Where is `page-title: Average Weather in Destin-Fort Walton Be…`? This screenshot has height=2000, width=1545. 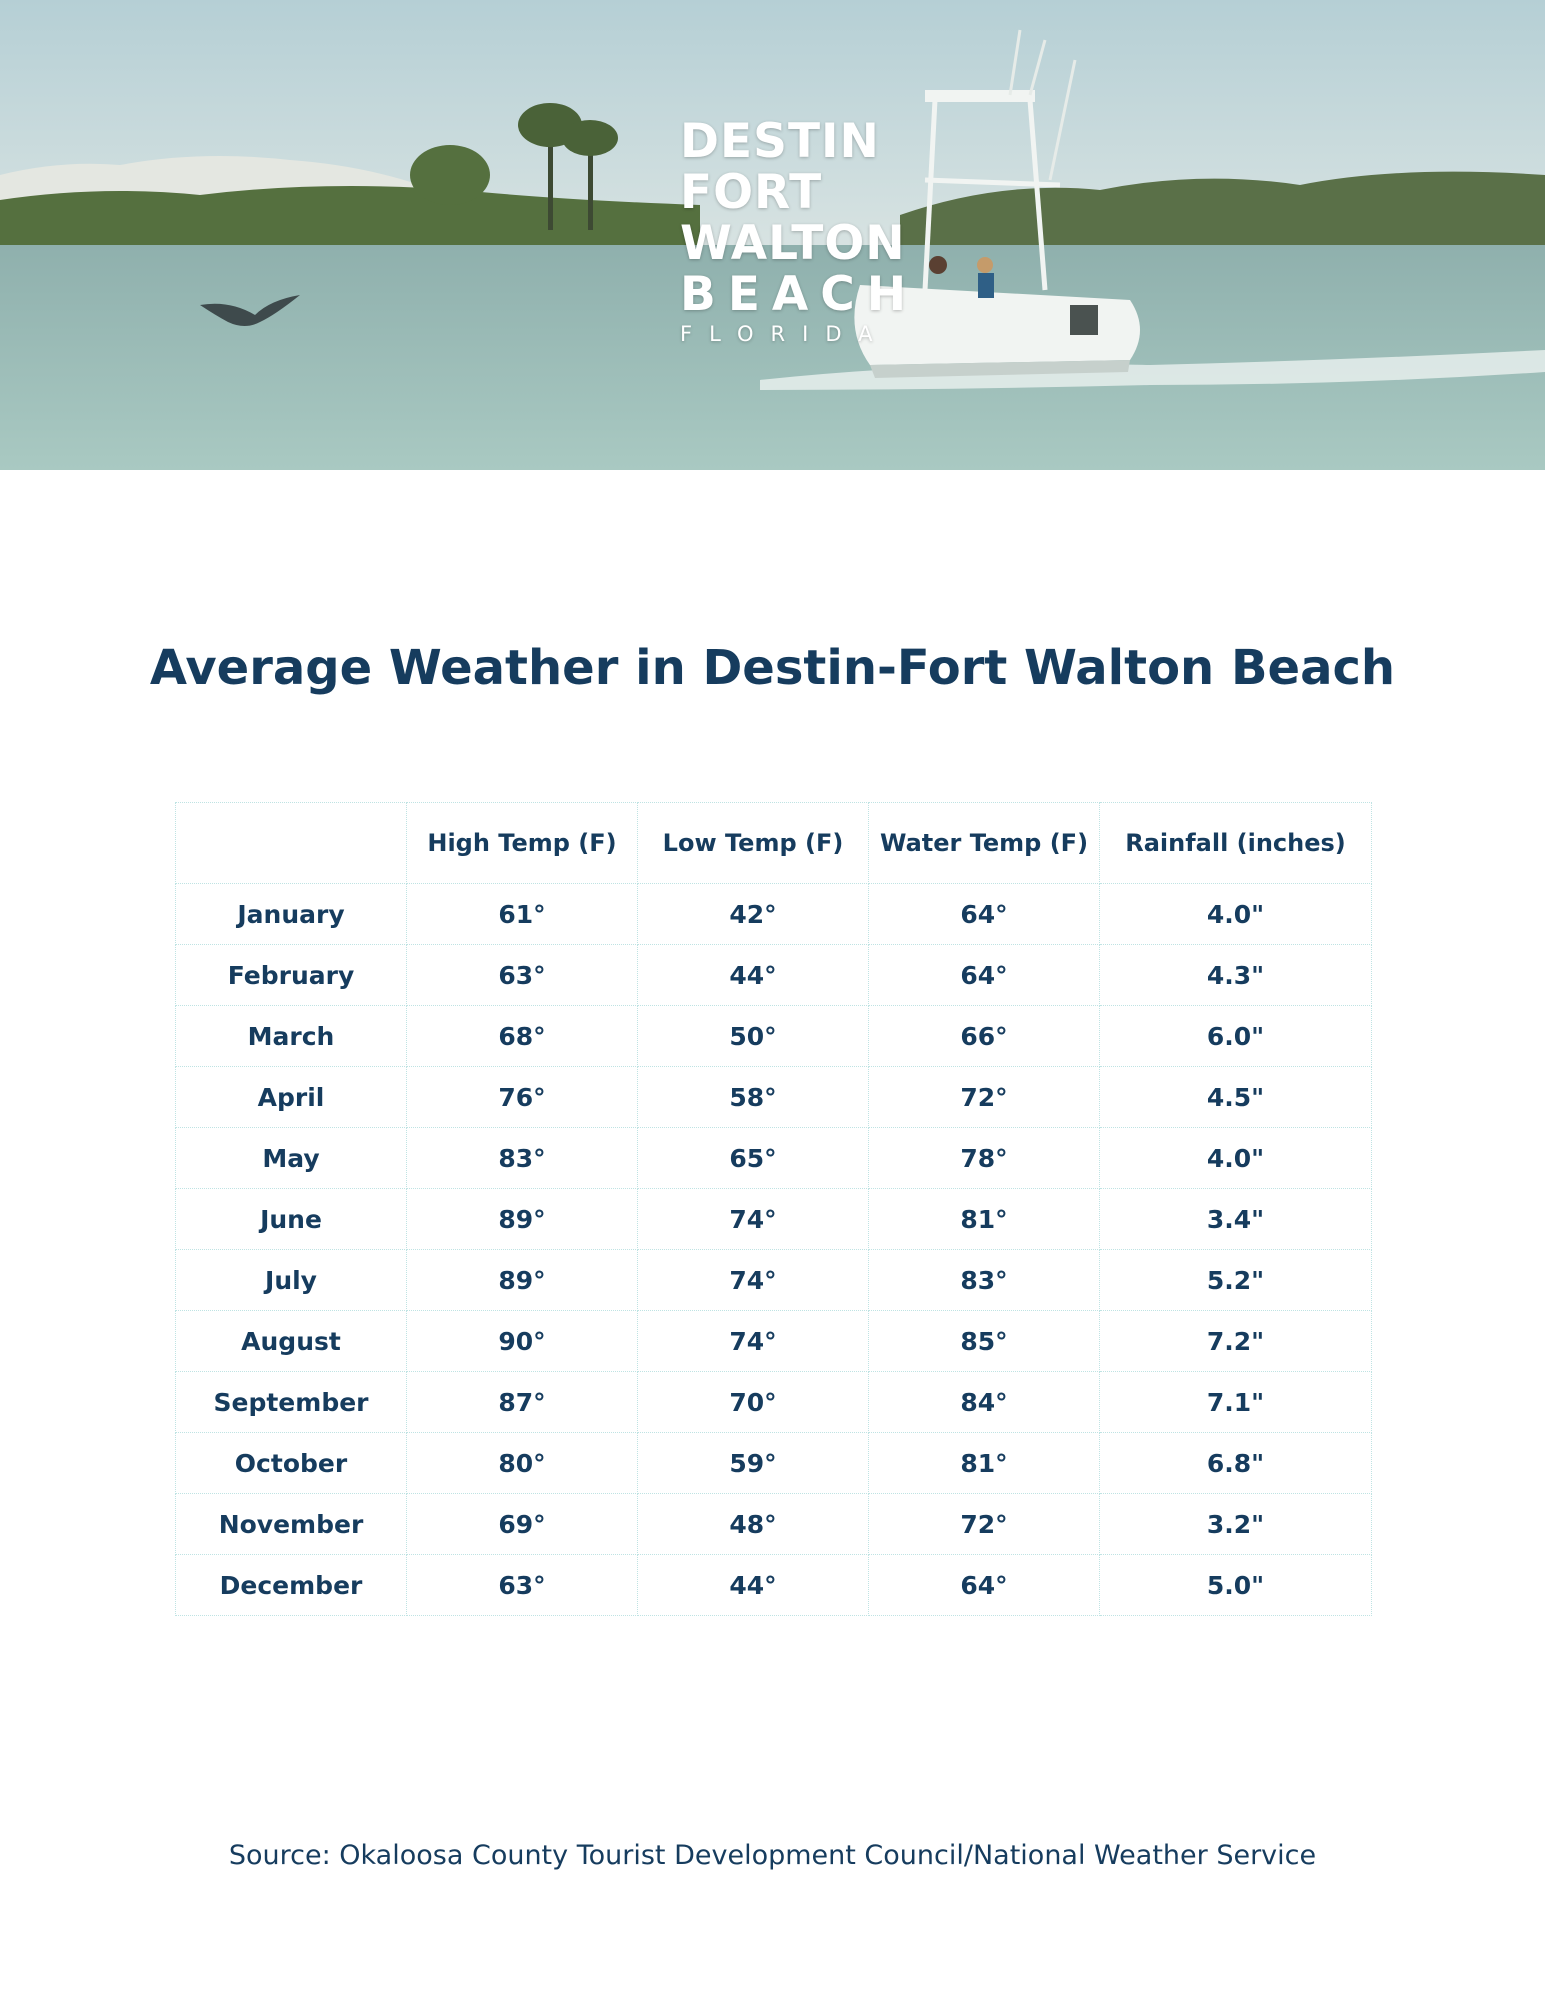
page-title: Average Weather in Destin-Fort Walton Be… is located at coordinates (772, 668).